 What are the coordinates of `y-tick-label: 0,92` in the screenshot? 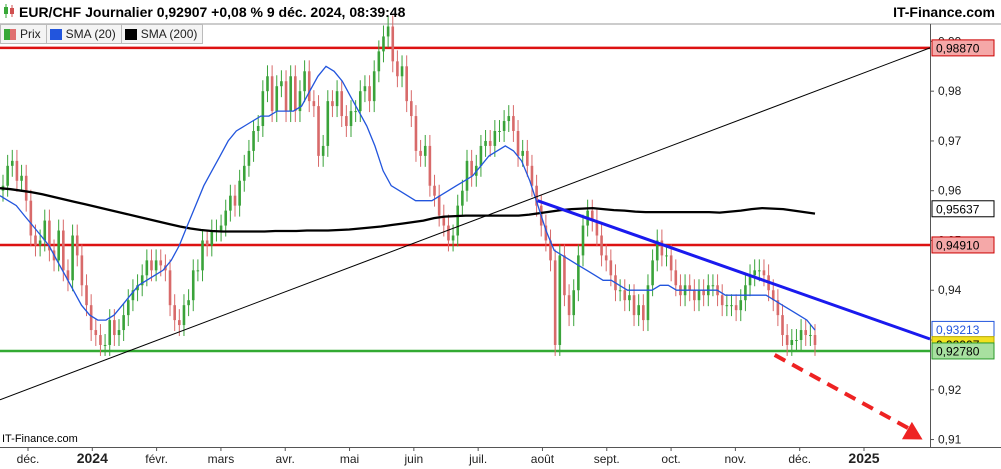 It's located at (950, 390).